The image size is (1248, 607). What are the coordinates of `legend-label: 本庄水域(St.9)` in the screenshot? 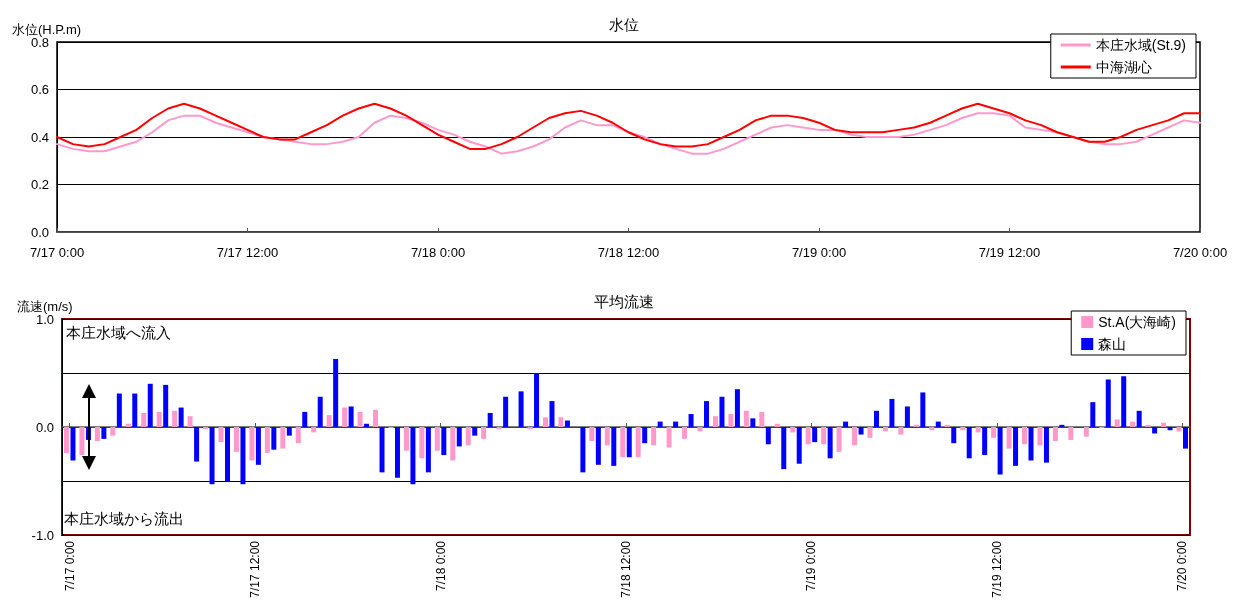 It's located at (1141, 45).